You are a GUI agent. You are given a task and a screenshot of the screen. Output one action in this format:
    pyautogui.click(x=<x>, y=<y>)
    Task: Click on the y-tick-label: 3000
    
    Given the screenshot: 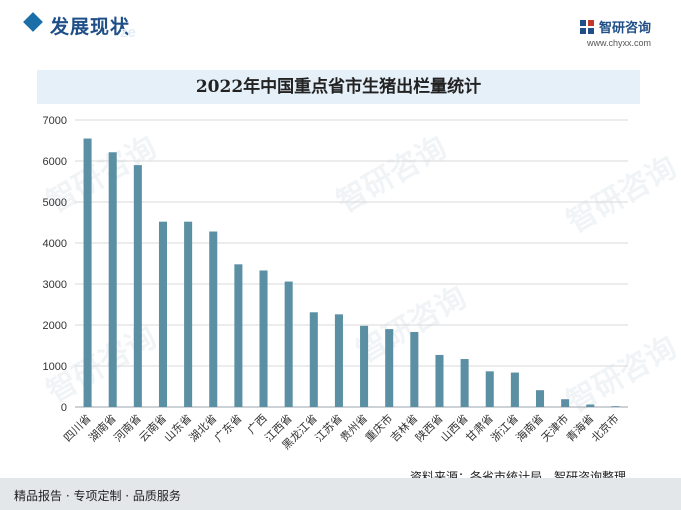 What is the action you would take?
    pyautogui.click(x=55, y=285)
    